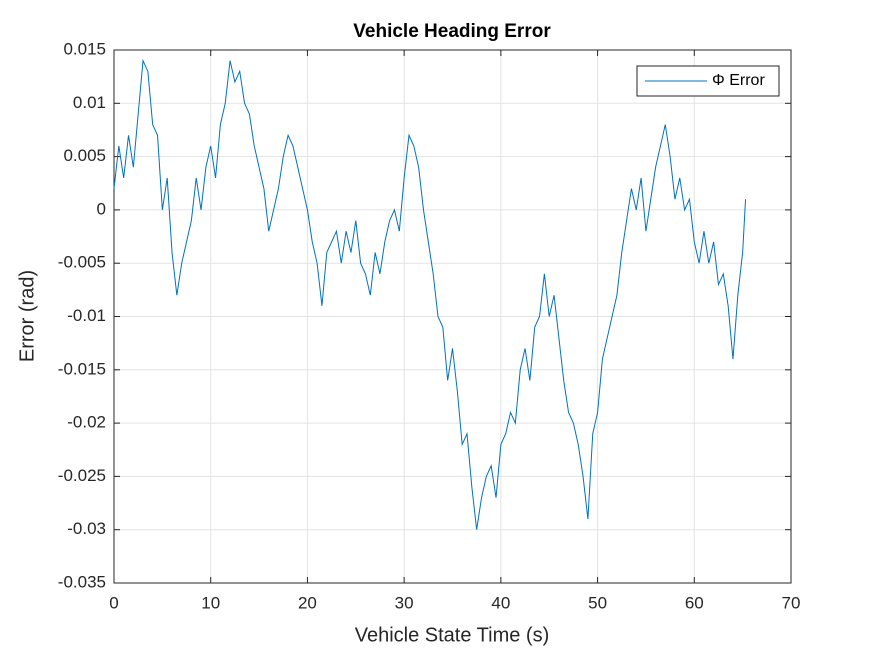  What do you see at coordinates (82, 368) in the screenshot?
I see `y-tick-label: -0.015` at bounding box center [82, 368].